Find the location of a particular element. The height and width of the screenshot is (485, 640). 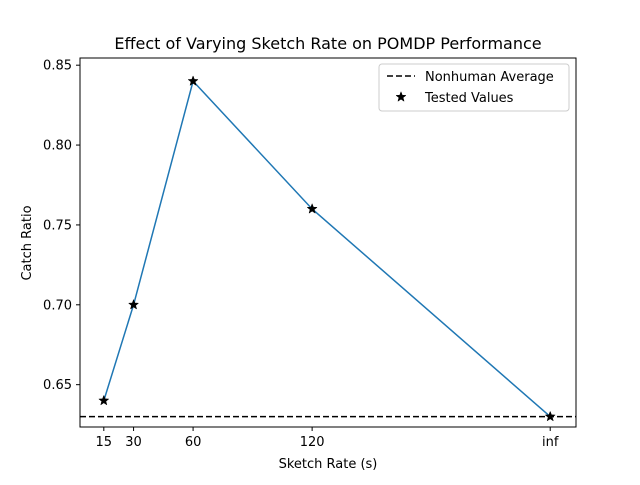

x-tick-label-2: 60 is located at coordinates (193, 442).